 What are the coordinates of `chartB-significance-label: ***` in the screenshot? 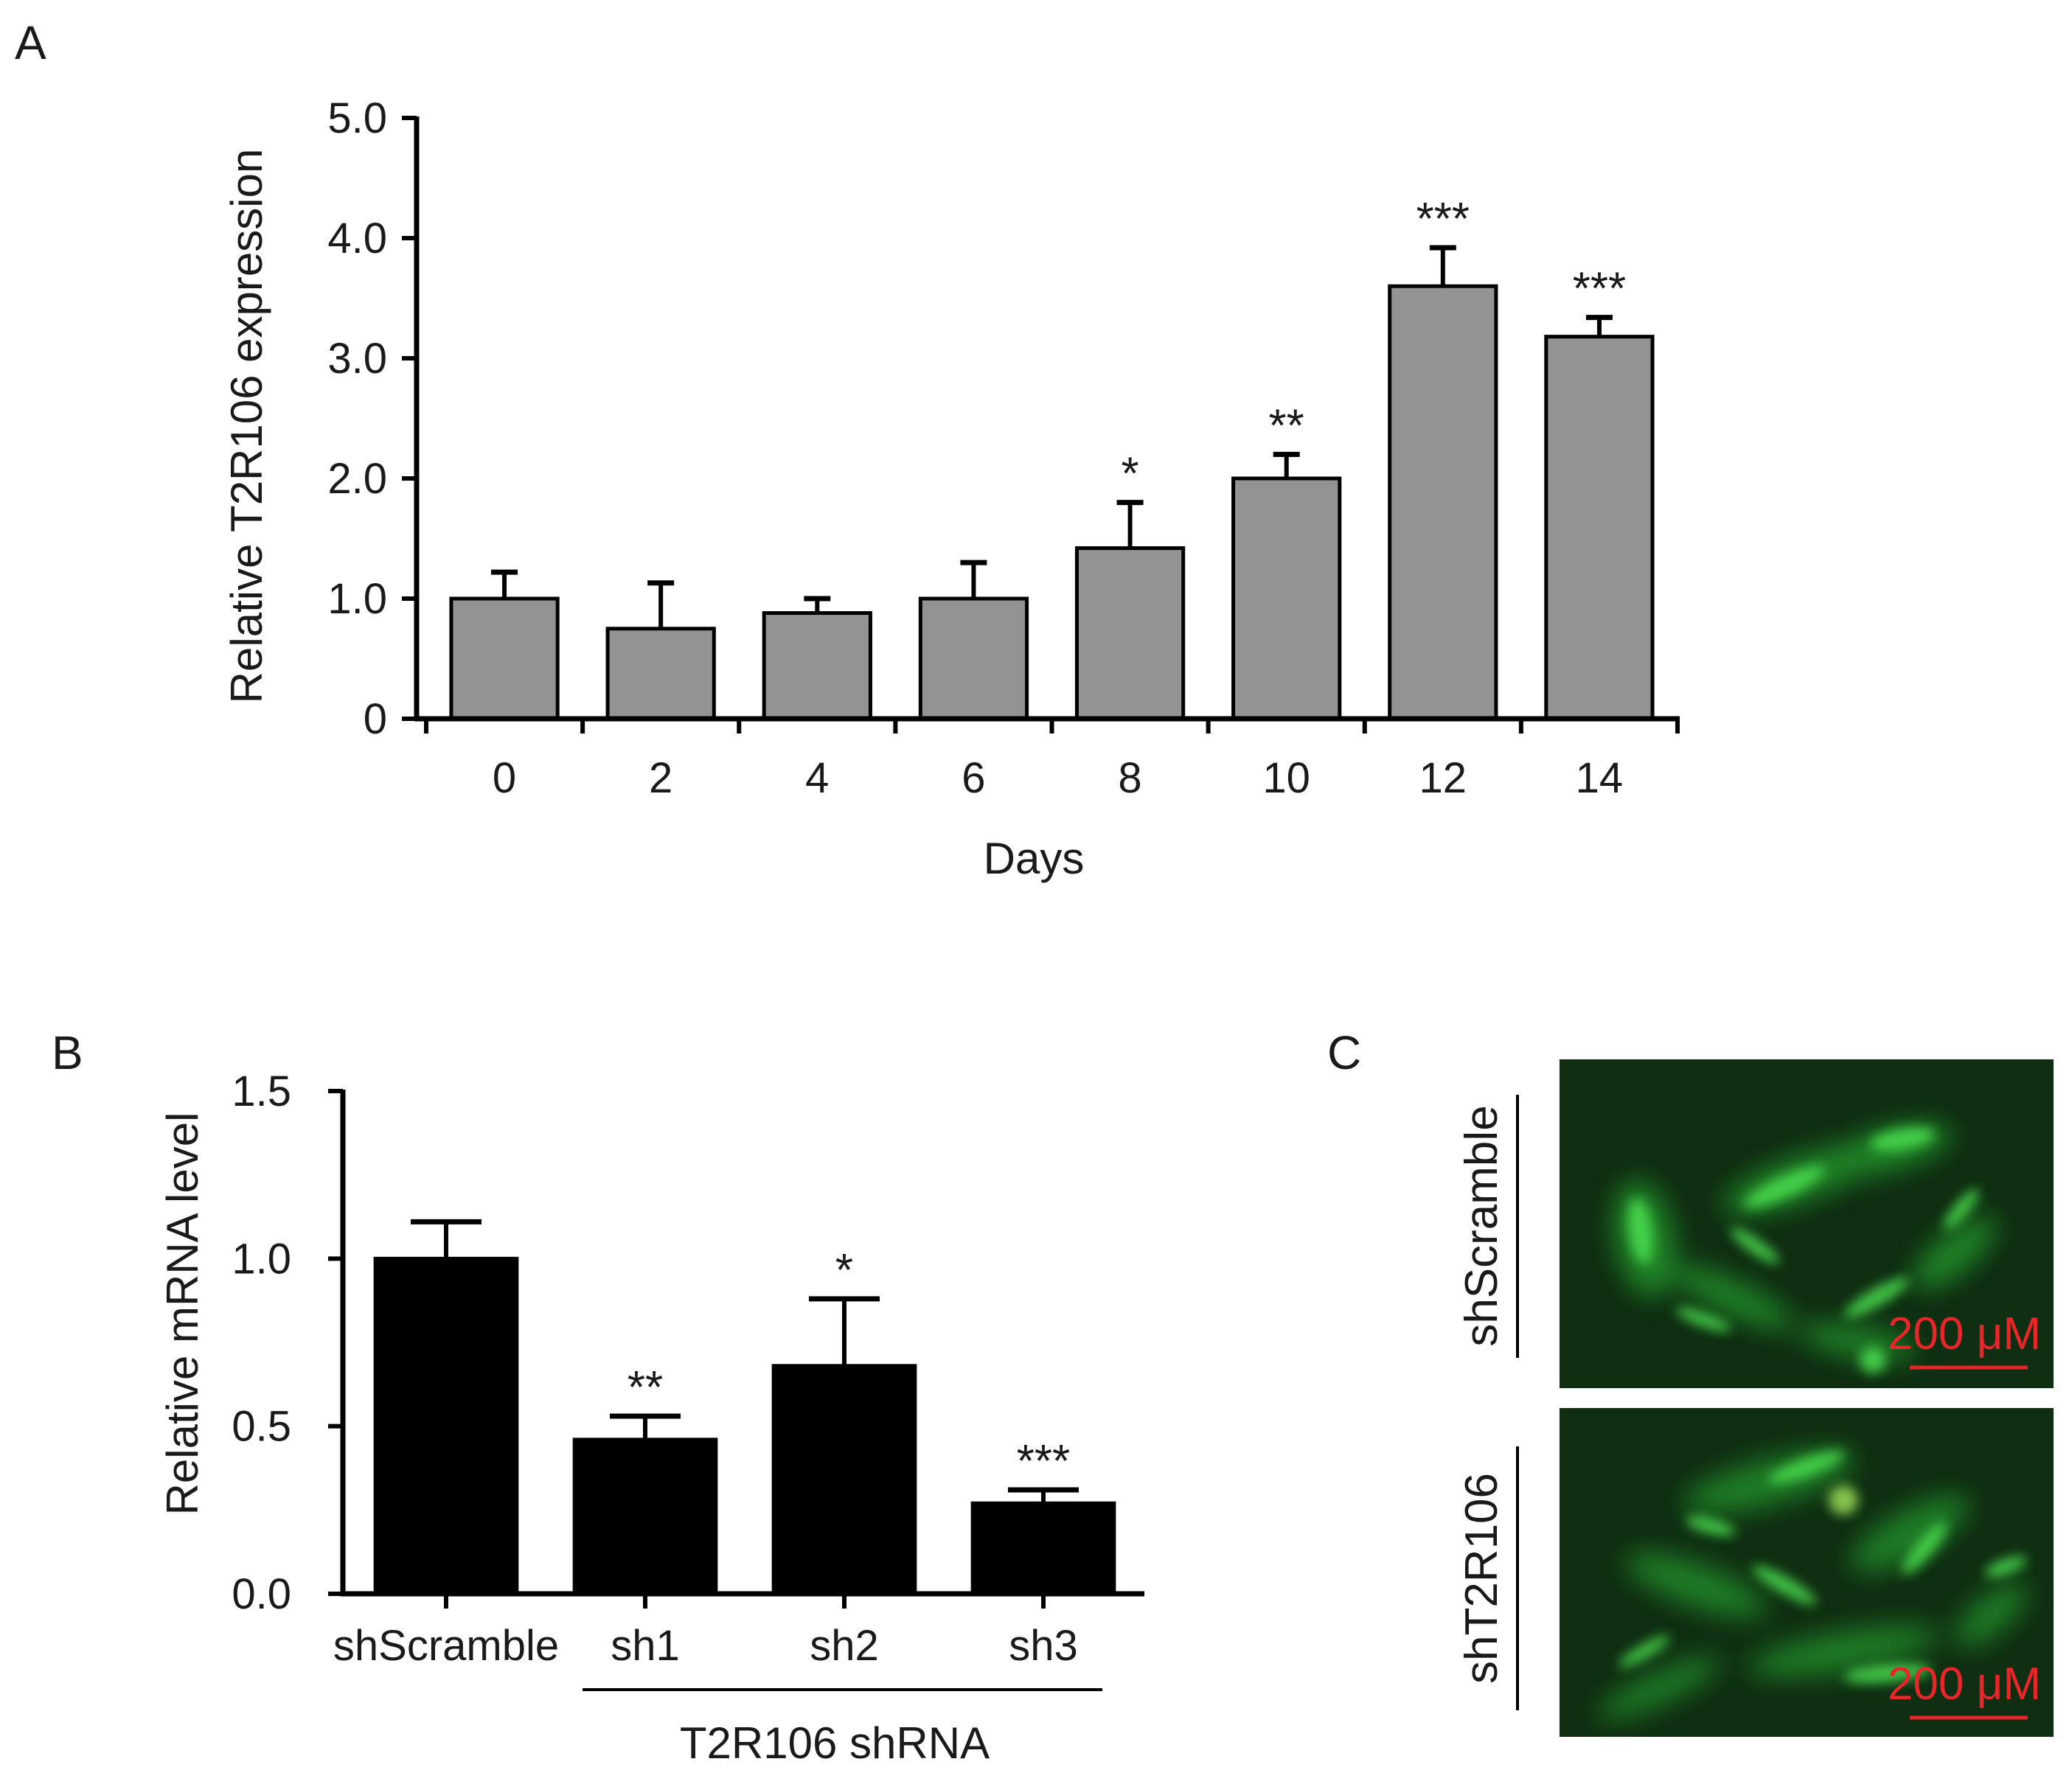 It's located at (1043, 1461).